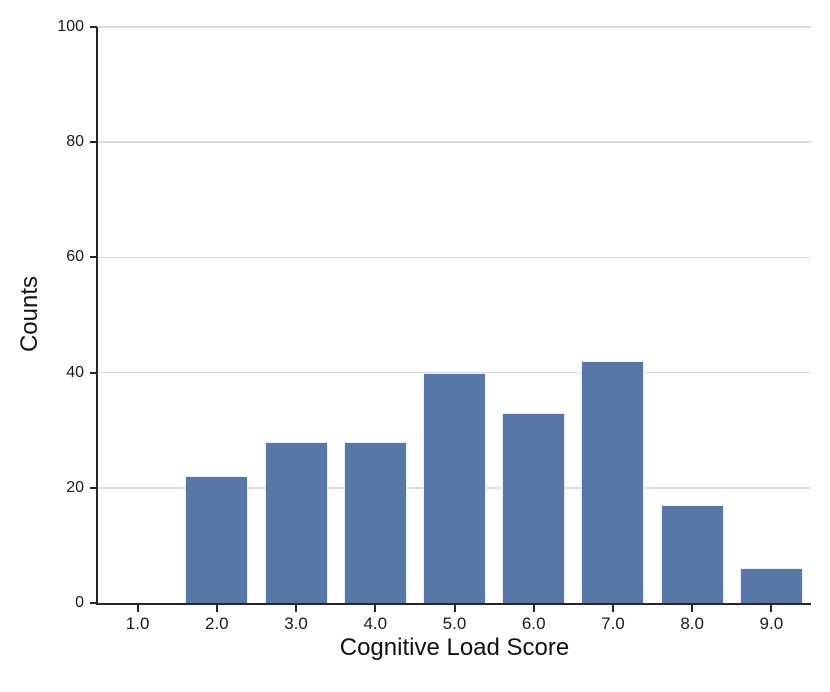 Image resolution: width=830 pixels, height=692 pixels. I want to click on x-tick-label: 4.0, so click(375, 623).